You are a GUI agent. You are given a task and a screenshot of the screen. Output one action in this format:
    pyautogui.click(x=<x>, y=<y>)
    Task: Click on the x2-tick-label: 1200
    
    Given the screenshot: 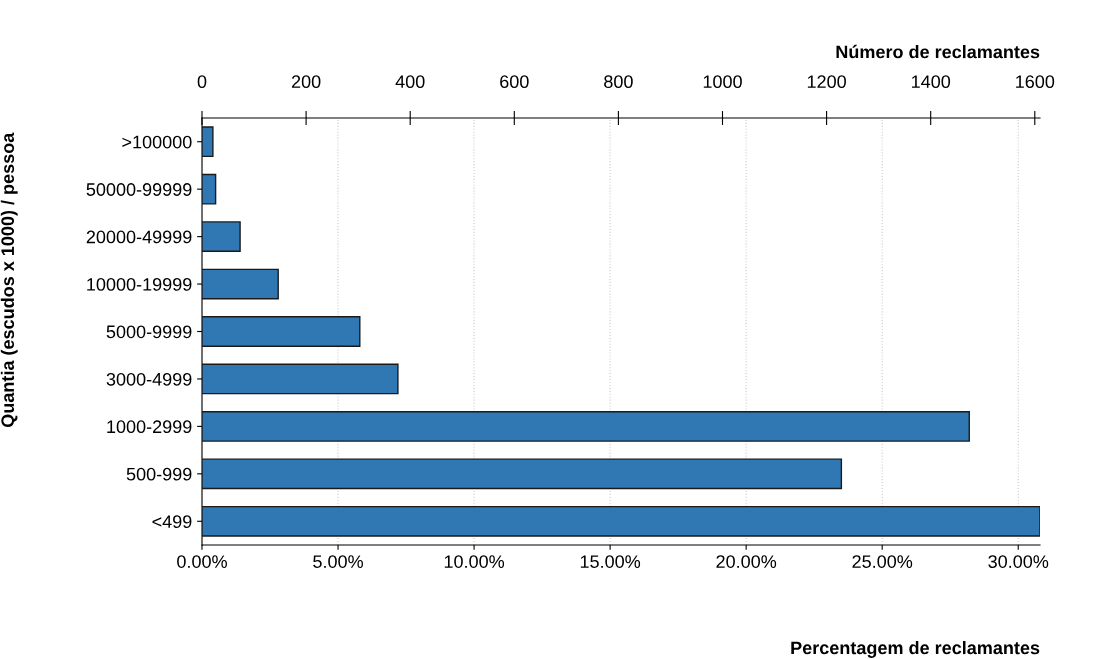 What is the action you would take?
    pyautogui.click(x=826, y=82)
    